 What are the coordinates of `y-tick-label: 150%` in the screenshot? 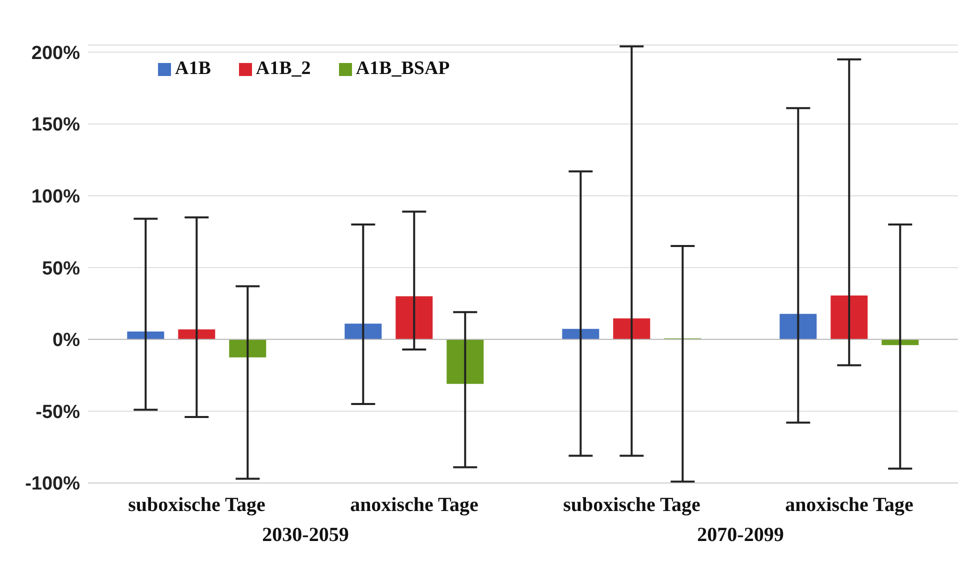 It's located at (55, 125).